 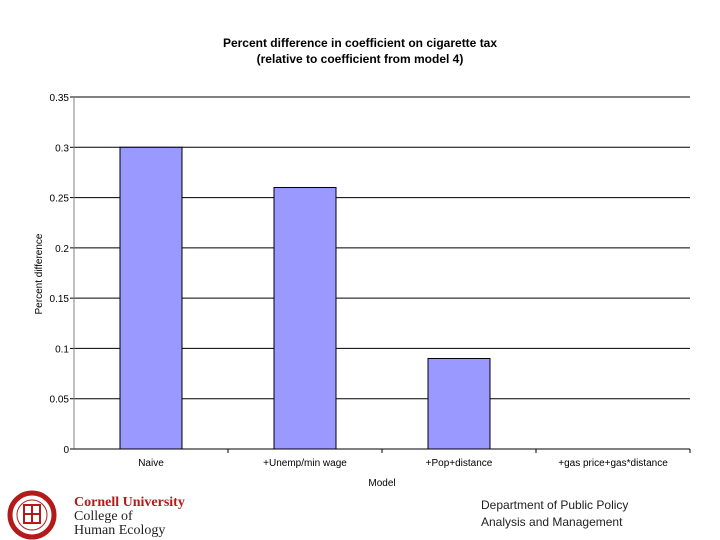 What do you see at coordinates (129, 502) in the screenshot?
I see `logo-line-1: Cornell University` at bounding box center [129, 502].